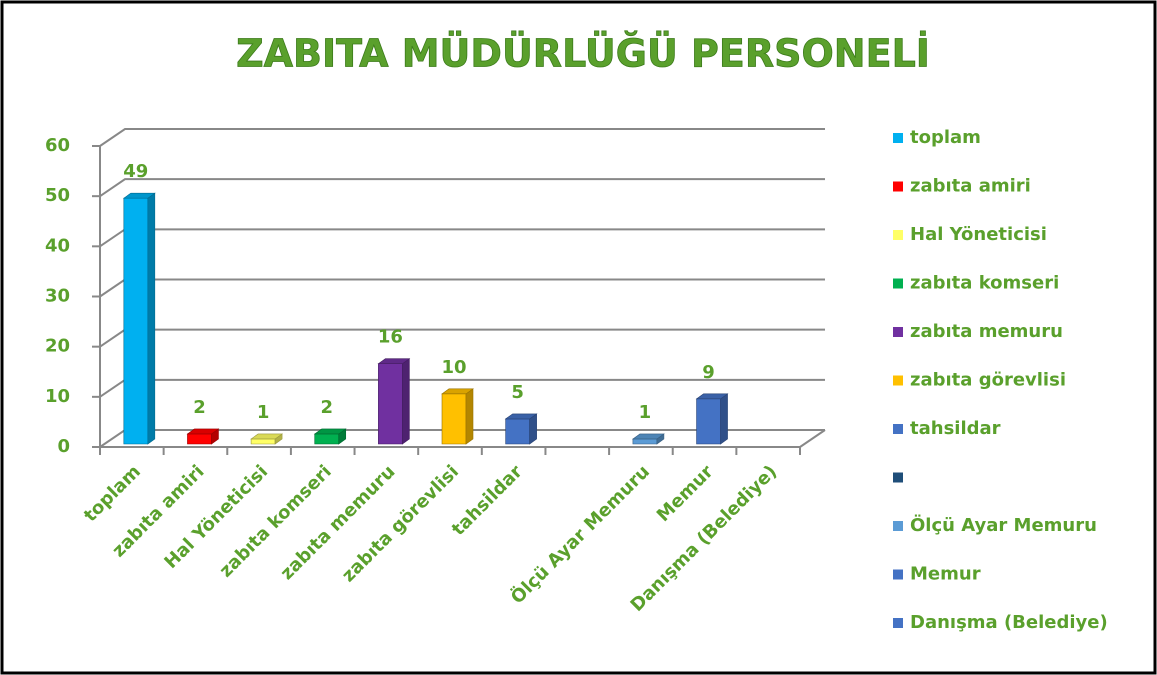 The width and height of the screenshot is (1157, 675). What do you see at coordinates (970, 186) in the screenshot?
I see `legend-label: zabıta amiri` at bounding box center [970, 186].